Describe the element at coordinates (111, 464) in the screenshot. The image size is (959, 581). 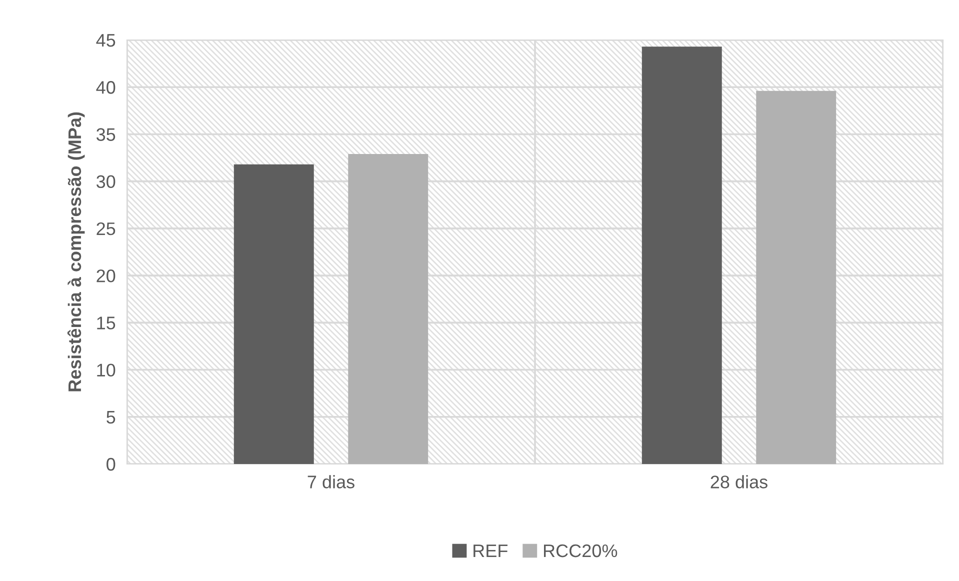
I see `y-tick-label: 0` at that location.